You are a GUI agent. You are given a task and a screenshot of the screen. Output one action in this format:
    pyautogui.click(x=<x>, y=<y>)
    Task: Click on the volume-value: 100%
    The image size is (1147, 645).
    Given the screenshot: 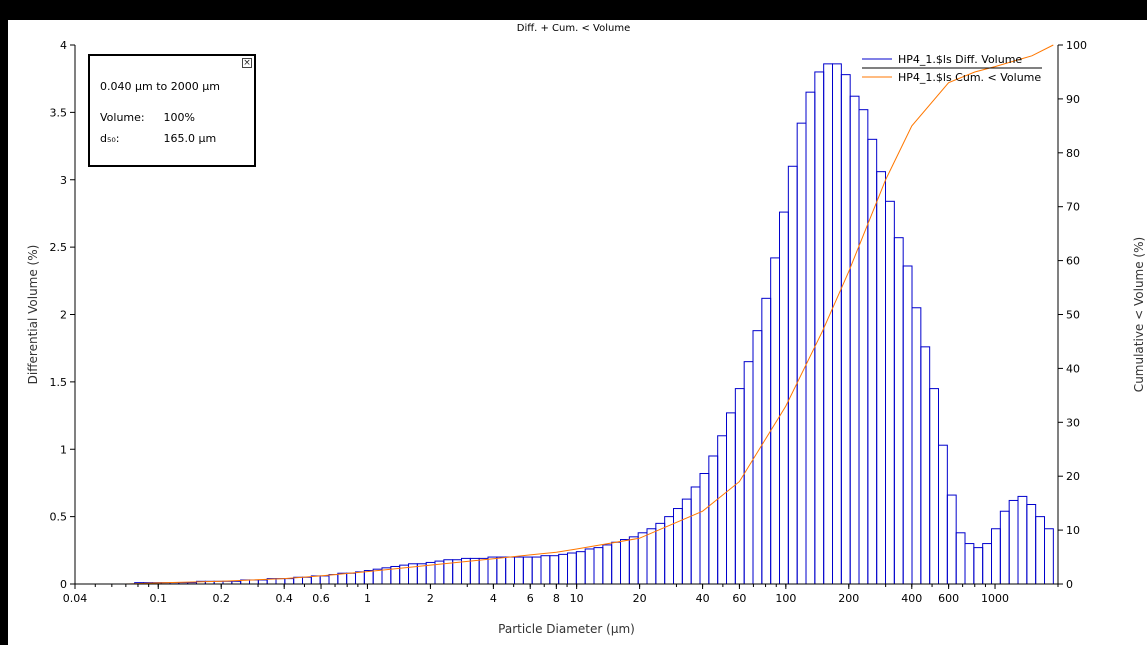 What is the action you would take?
    pyautogui.click(x=179, y=117)
    